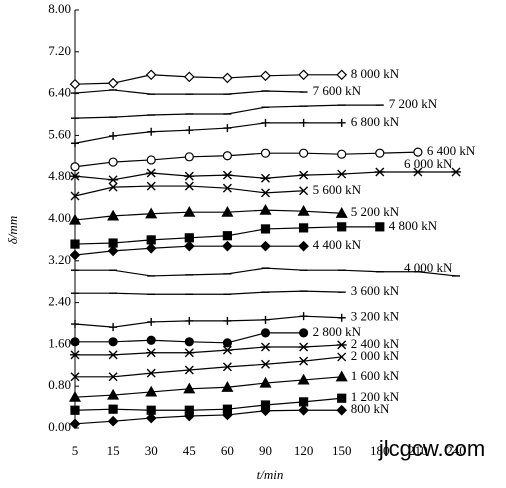 The width and height of the screenshot is (506, 488). I want to click on y-tick-label: 0.80, so click(59, 384).